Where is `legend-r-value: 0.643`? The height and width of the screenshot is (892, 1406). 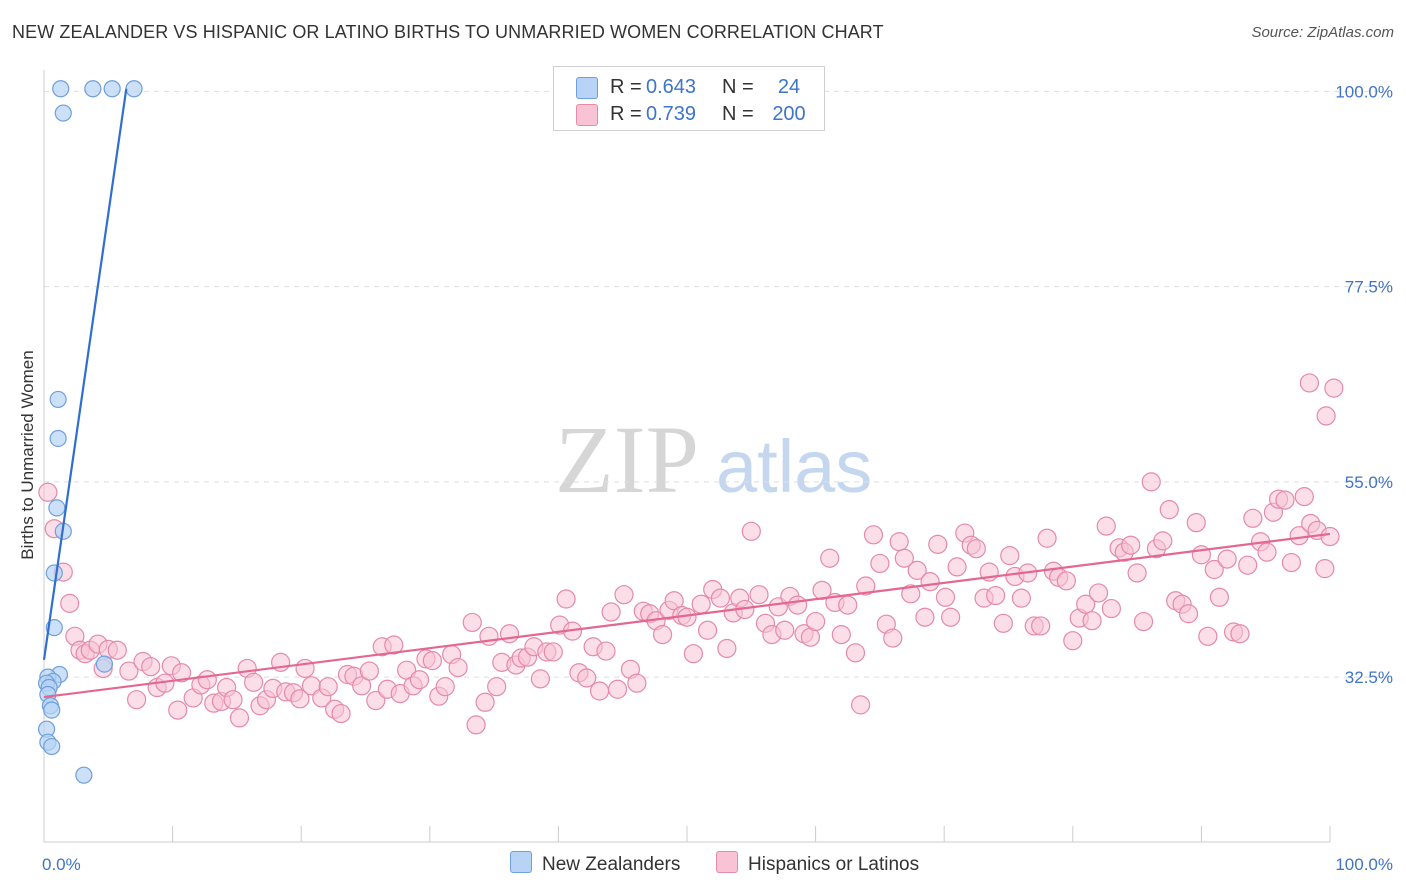
legend-r-value: 0.643 is located at coordinates (671, 87).